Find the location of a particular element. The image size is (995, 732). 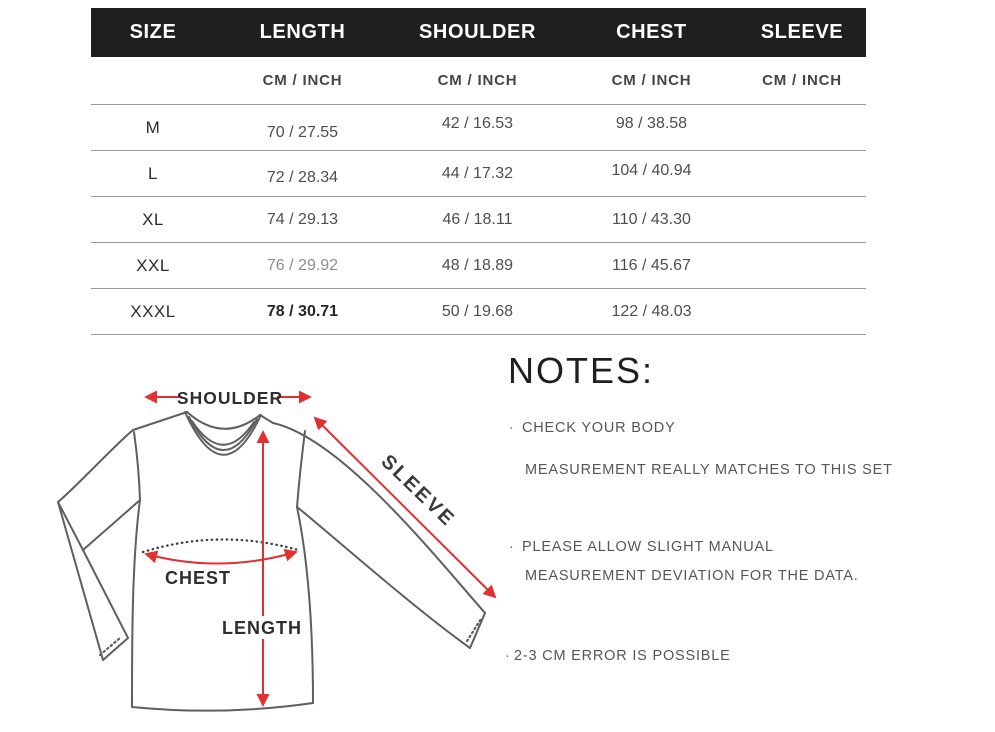

table-row: XXL 76 / 29.92 48 / 18.89 116 / 45.67 is located at coordinates (478, 266).